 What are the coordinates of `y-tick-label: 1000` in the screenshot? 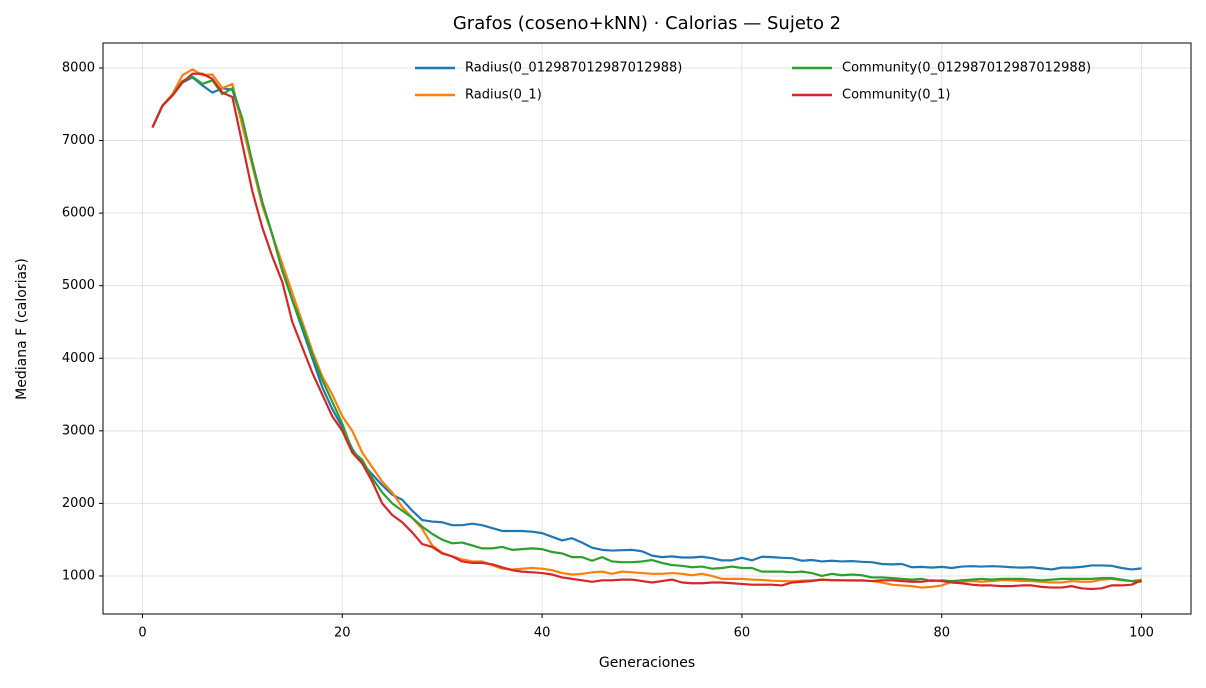 It's located at (78, 575).